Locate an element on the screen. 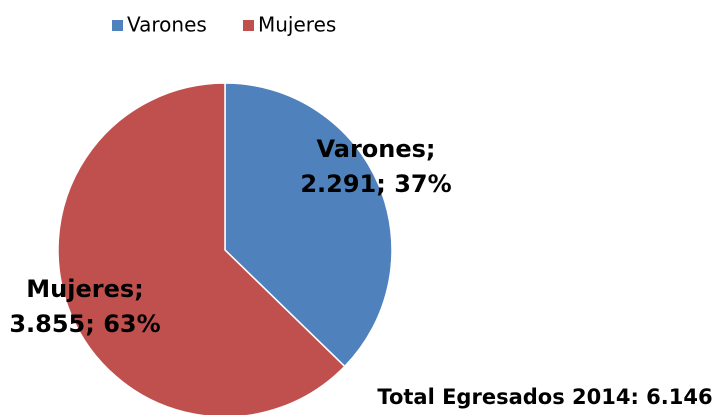  data-label: 2.291; 37% is located at coordinates (375, 184).